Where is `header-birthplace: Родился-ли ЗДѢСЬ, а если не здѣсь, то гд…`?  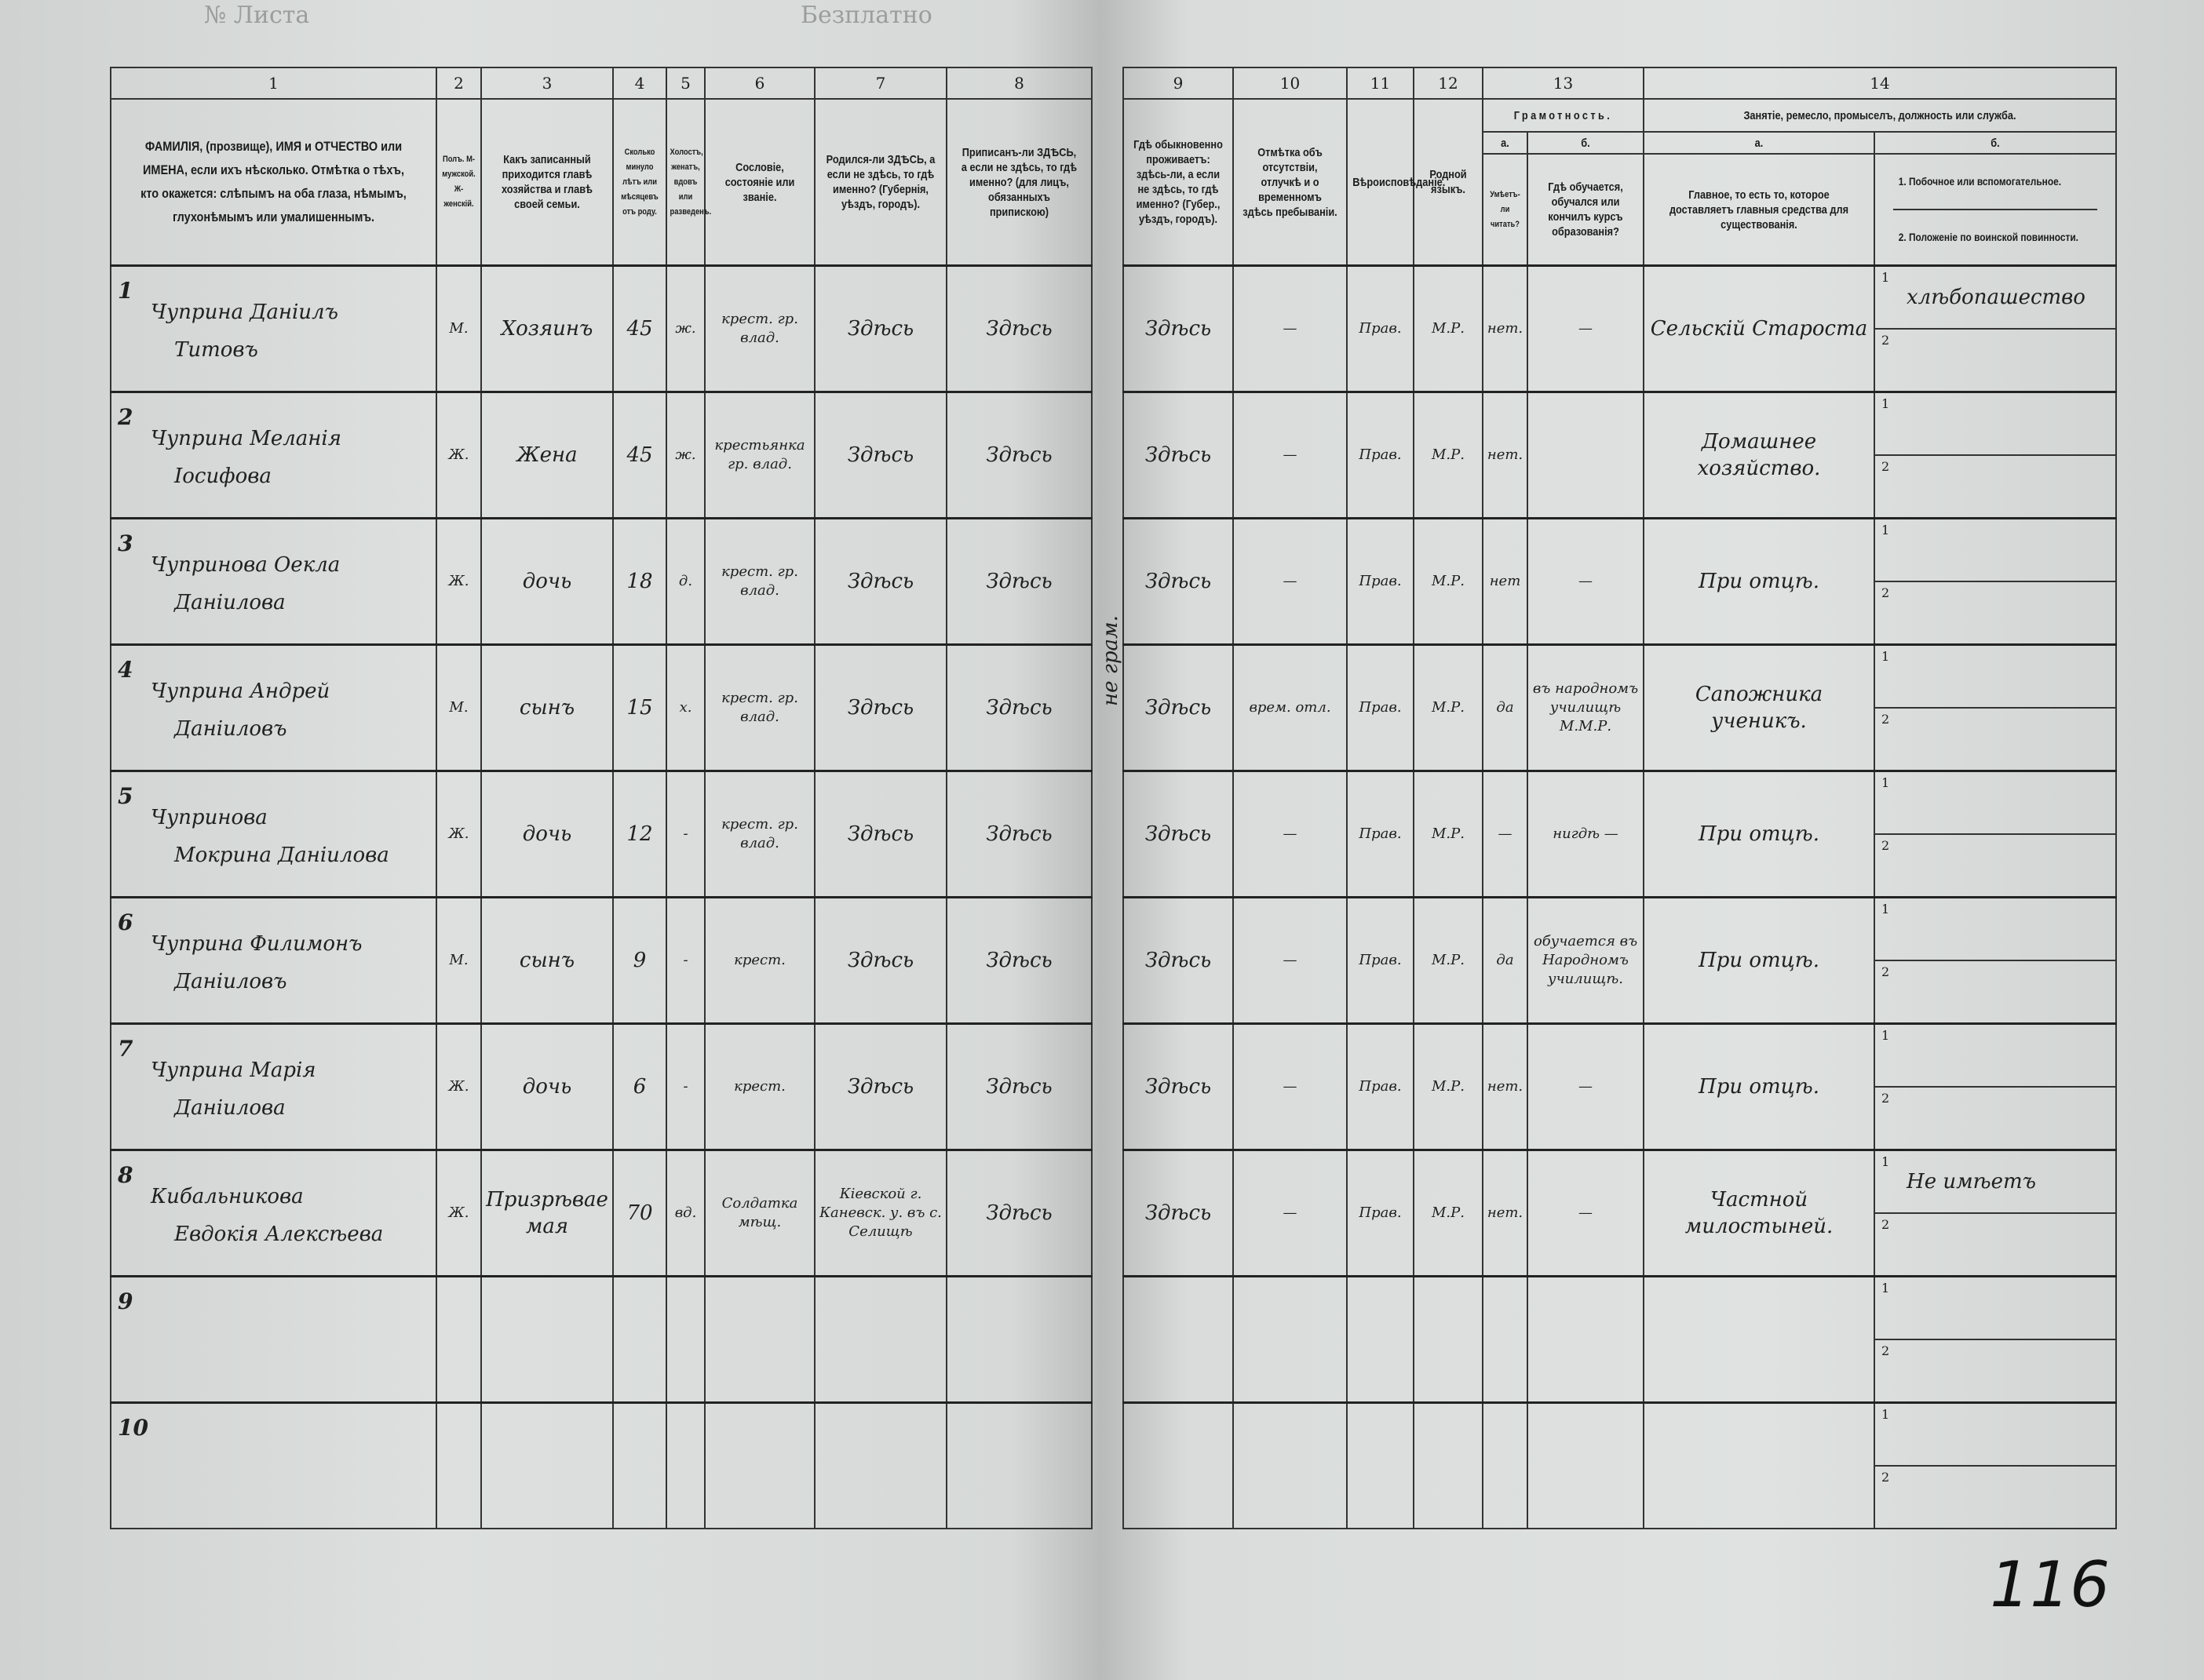
header-birthplace: Родился-ли ЗДѢСЬ, а если не здѣсь, то гд… is located at coordinates (880, 182).